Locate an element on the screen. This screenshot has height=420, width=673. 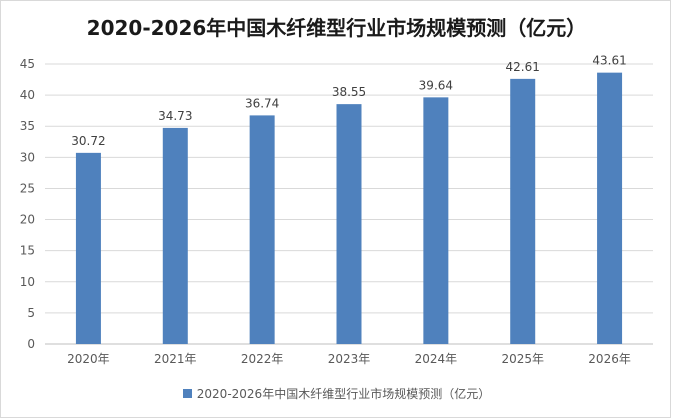
y-tick-label: 5 is located at coordinates (31, 313).